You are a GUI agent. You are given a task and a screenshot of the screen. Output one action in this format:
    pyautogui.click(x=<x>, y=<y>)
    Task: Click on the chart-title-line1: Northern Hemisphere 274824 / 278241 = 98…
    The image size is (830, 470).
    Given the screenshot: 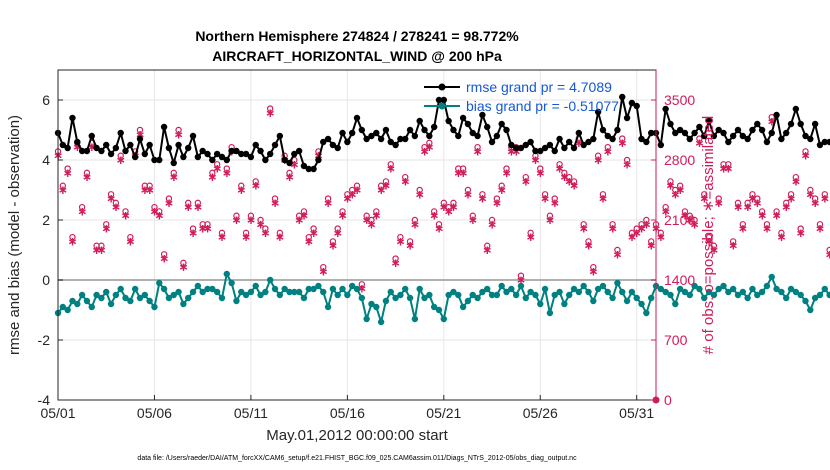 What is the action you would take?
    pyautogui.click(x=357, y=36)
    